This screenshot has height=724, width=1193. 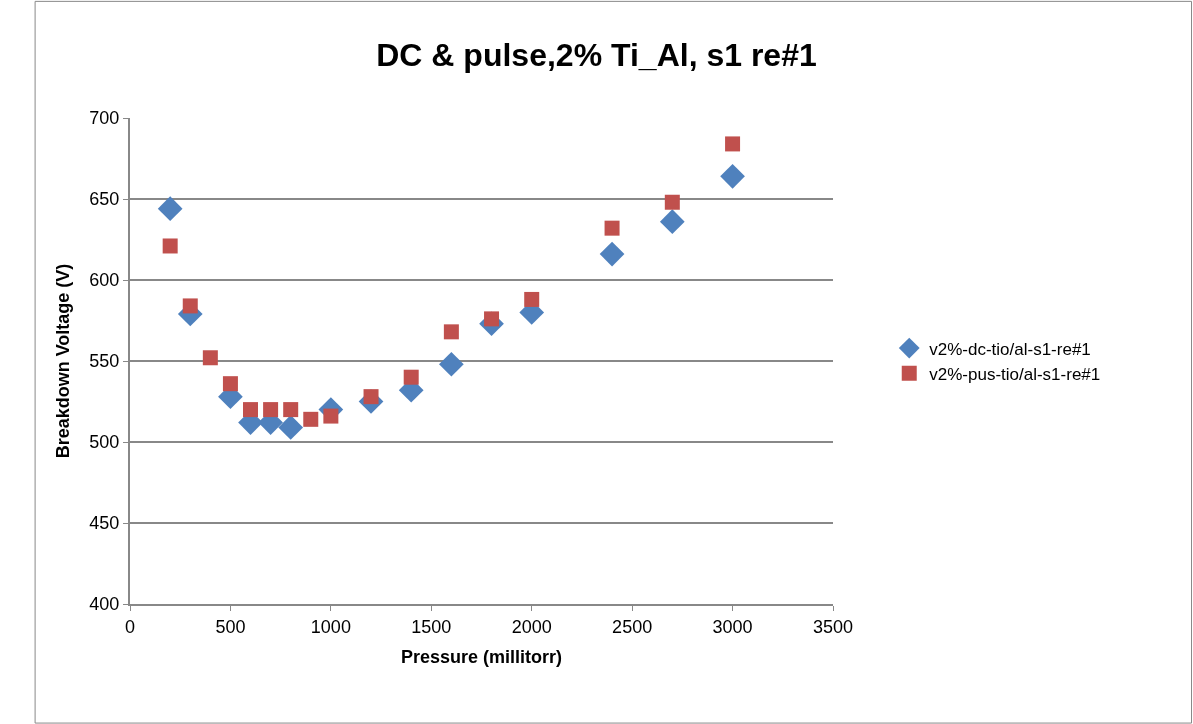 I want to click on y-axis-title: Breakdown Voltage (V), so click(x=63, y=361).